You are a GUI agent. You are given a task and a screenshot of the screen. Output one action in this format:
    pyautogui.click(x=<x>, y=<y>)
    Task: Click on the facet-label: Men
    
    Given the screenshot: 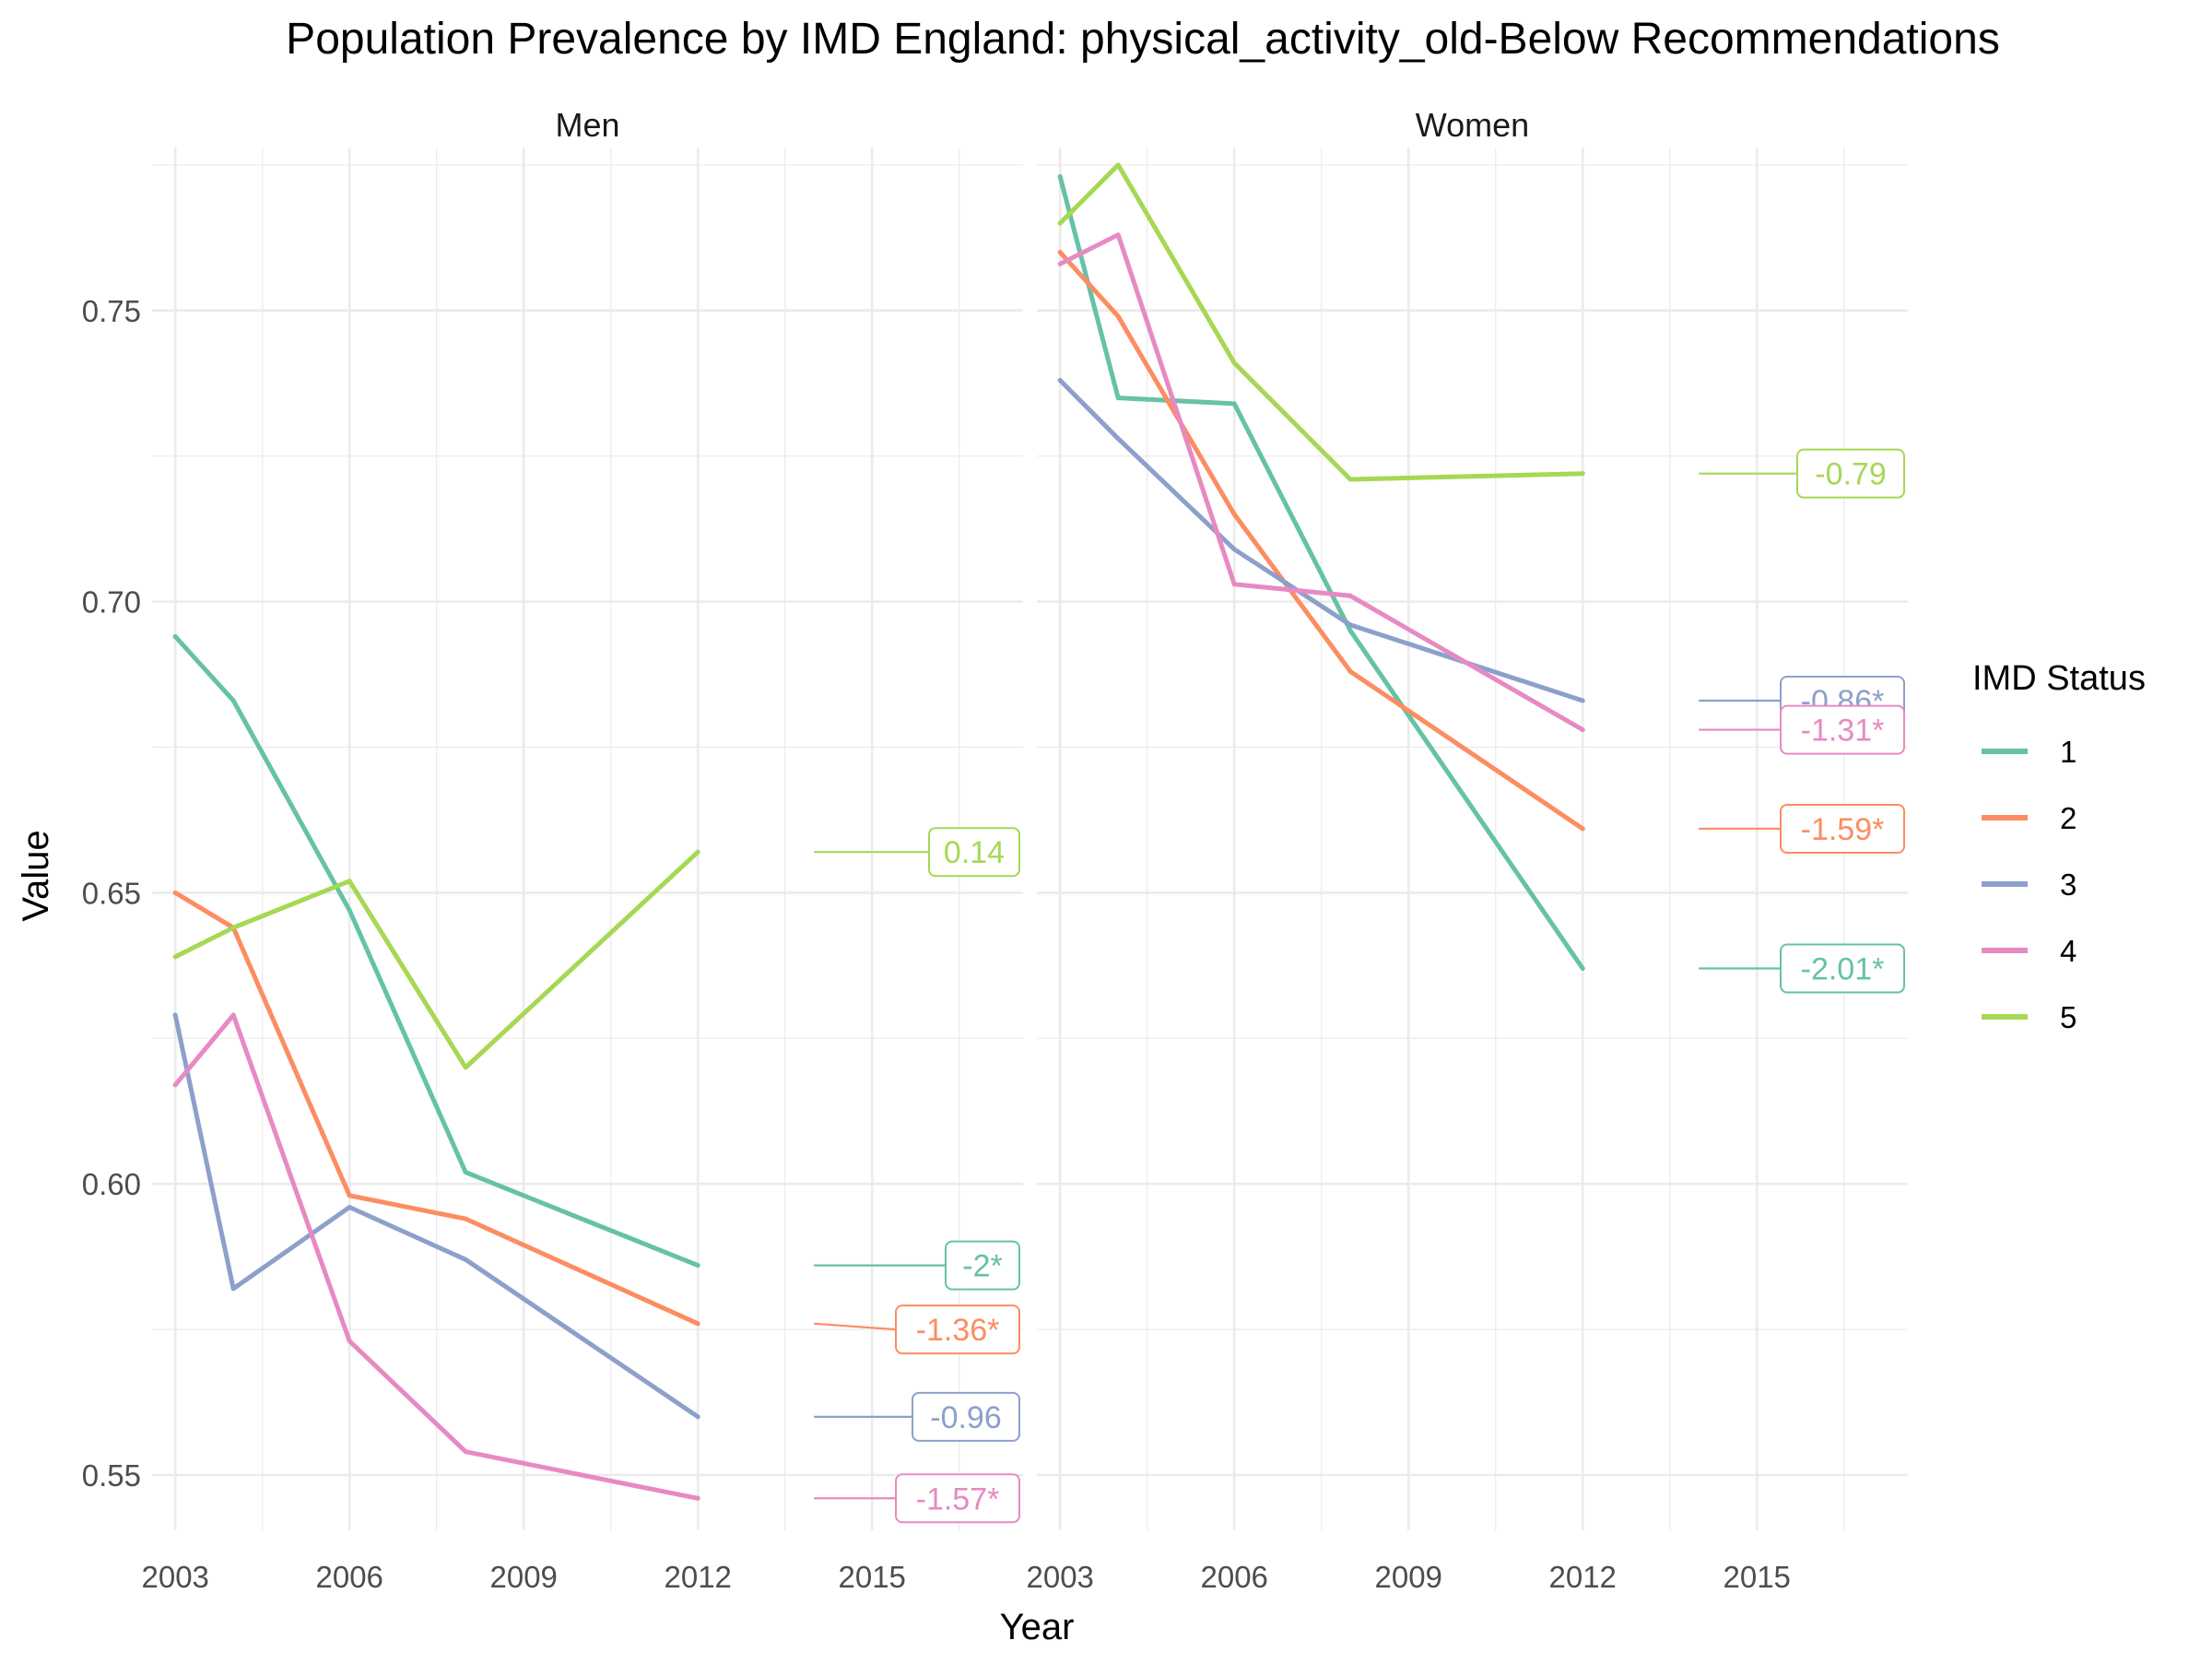 What is the action you would take?
    pyautogui.click(x=587, y=125)
    